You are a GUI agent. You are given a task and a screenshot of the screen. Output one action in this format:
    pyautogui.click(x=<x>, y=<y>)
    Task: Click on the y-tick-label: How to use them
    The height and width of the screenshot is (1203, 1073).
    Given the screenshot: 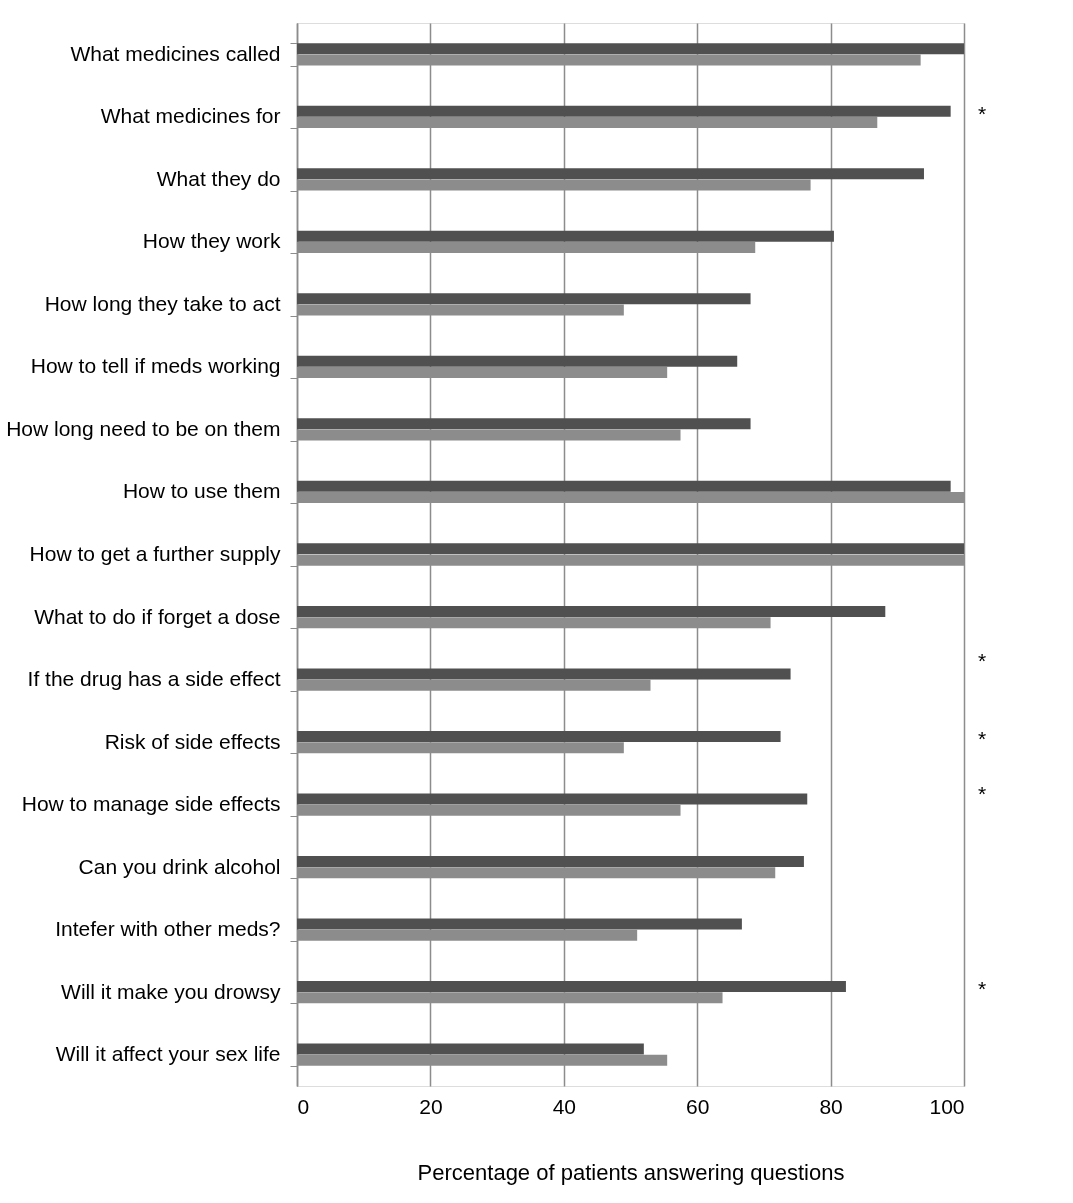 What is the action you would take?
    pyautogui.click(x=201, y=491)
    